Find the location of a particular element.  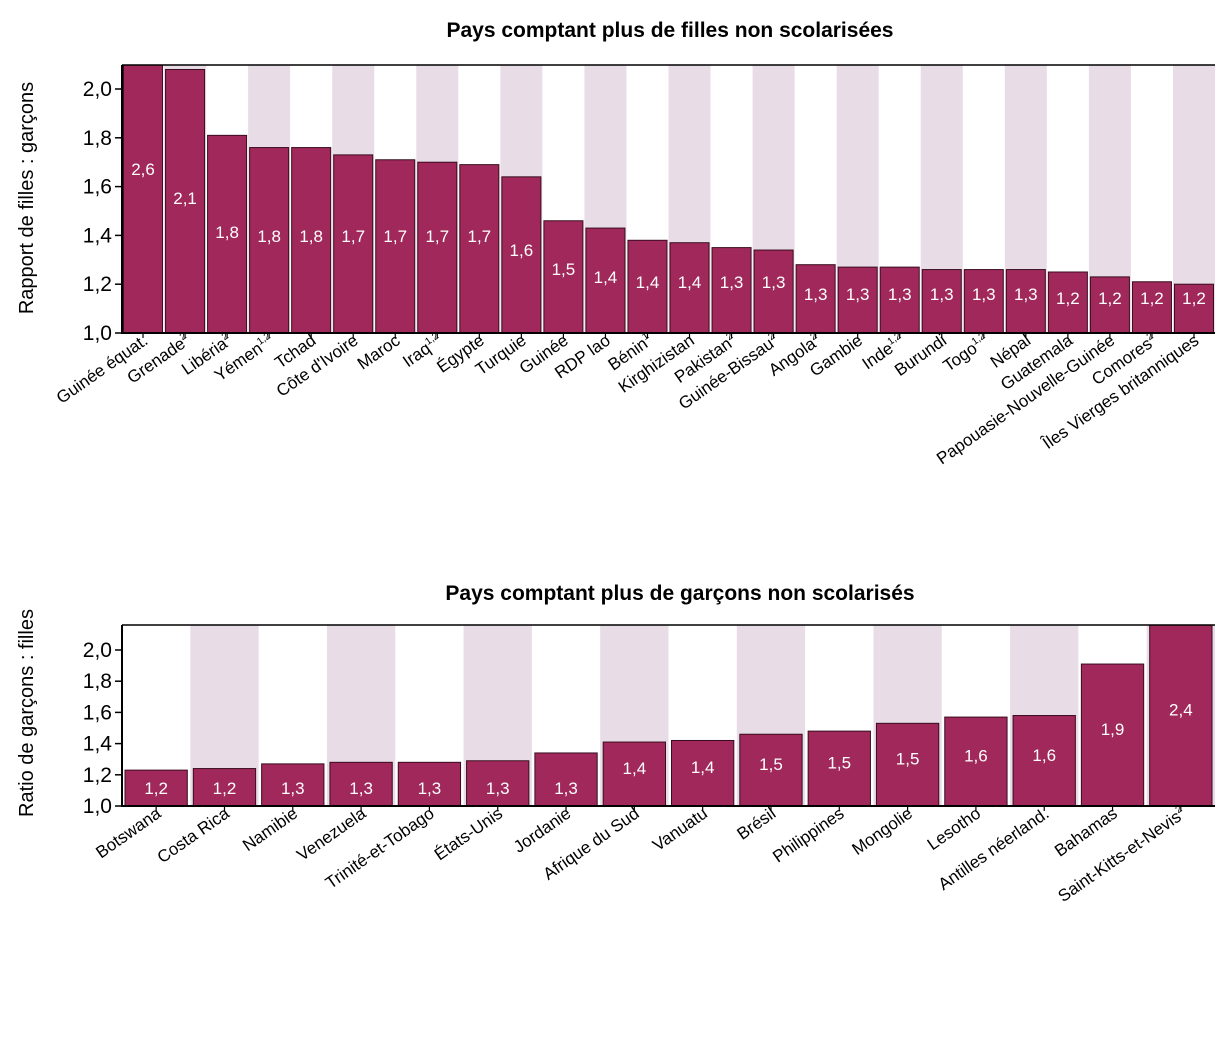

y-axis-label: Rapport de filles : garçons is located at coordinates (27, 198).